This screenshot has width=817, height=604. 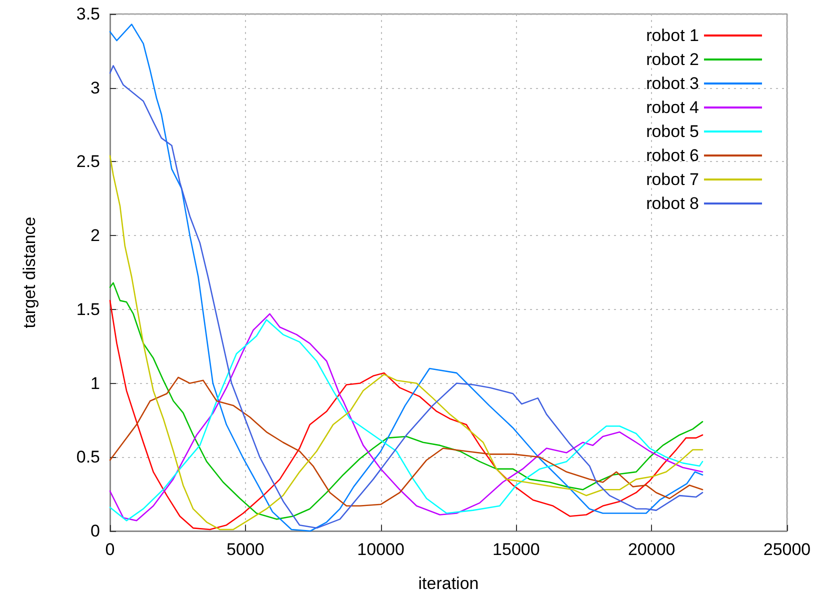 What do you see at coordinates (88, 309) in the screenshot?
I see `y-tick-label: 1.5` at bounding box center [88, 309].